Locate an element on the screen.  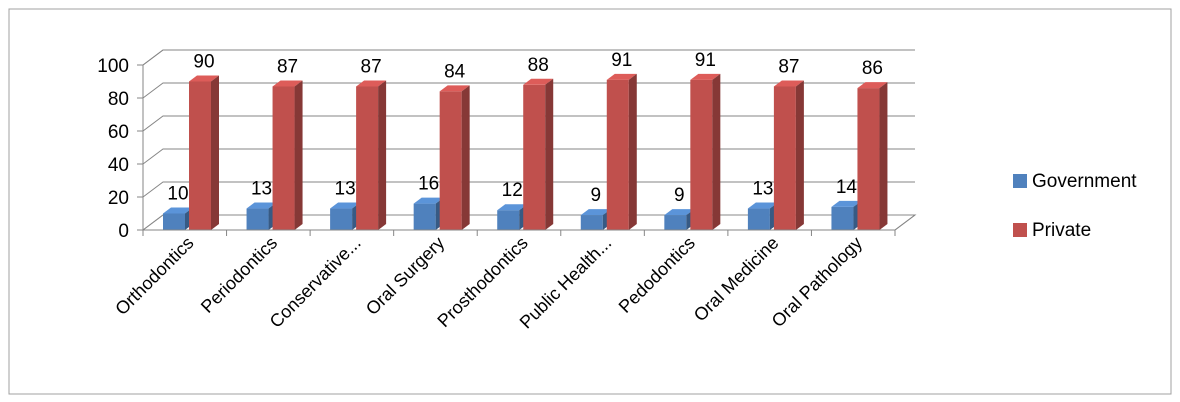
y-axis: 0 20 40 60 80 100 is located at coordinates (130, 145).